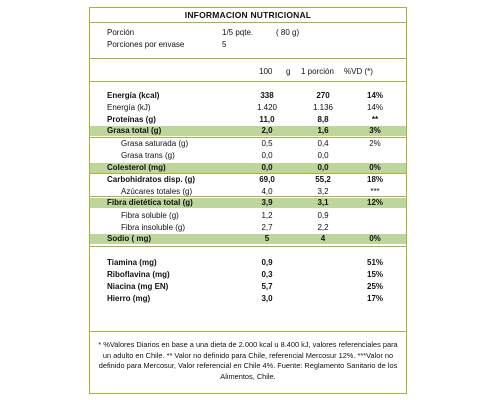  What do you see at coordinates (375, 130) in the screenshot?
I see `daily-value-percent: 3%` at bounding box center [375, 130].